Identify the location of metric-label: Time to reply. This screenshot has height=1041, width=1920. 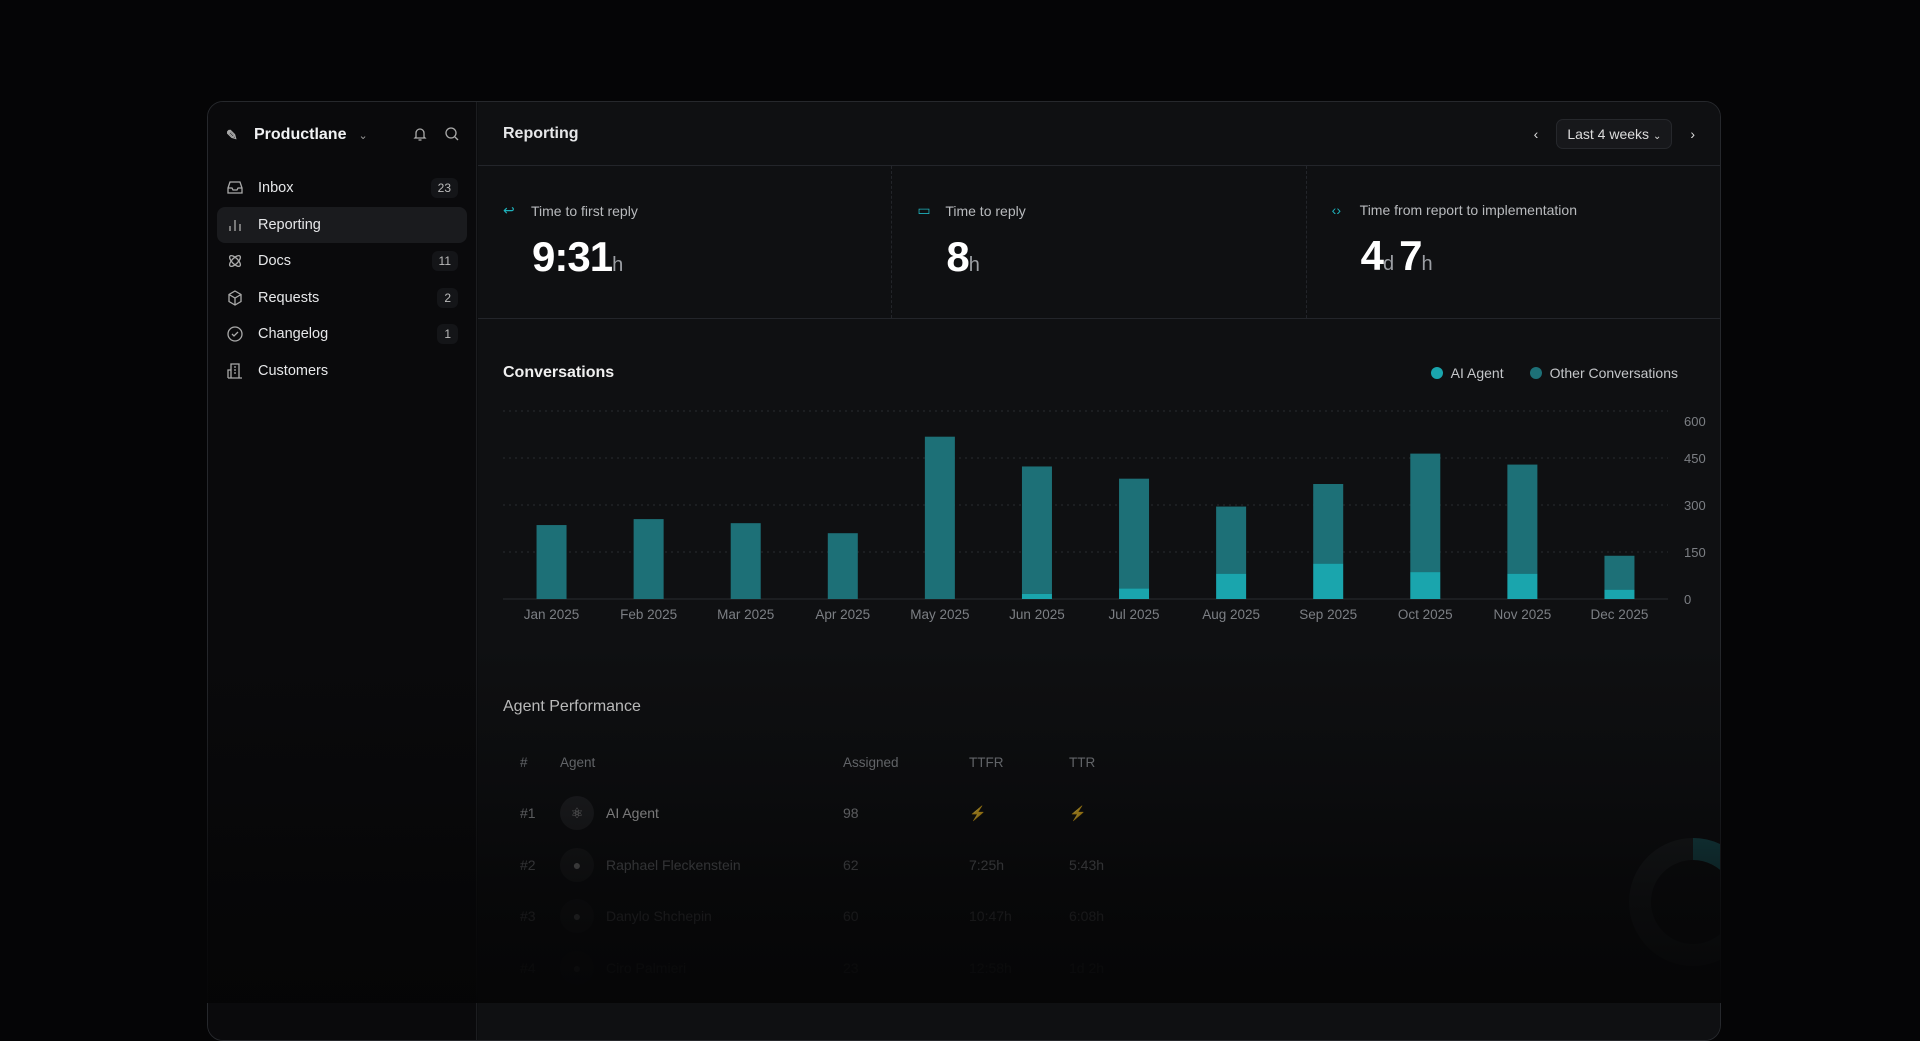
(985, 210).